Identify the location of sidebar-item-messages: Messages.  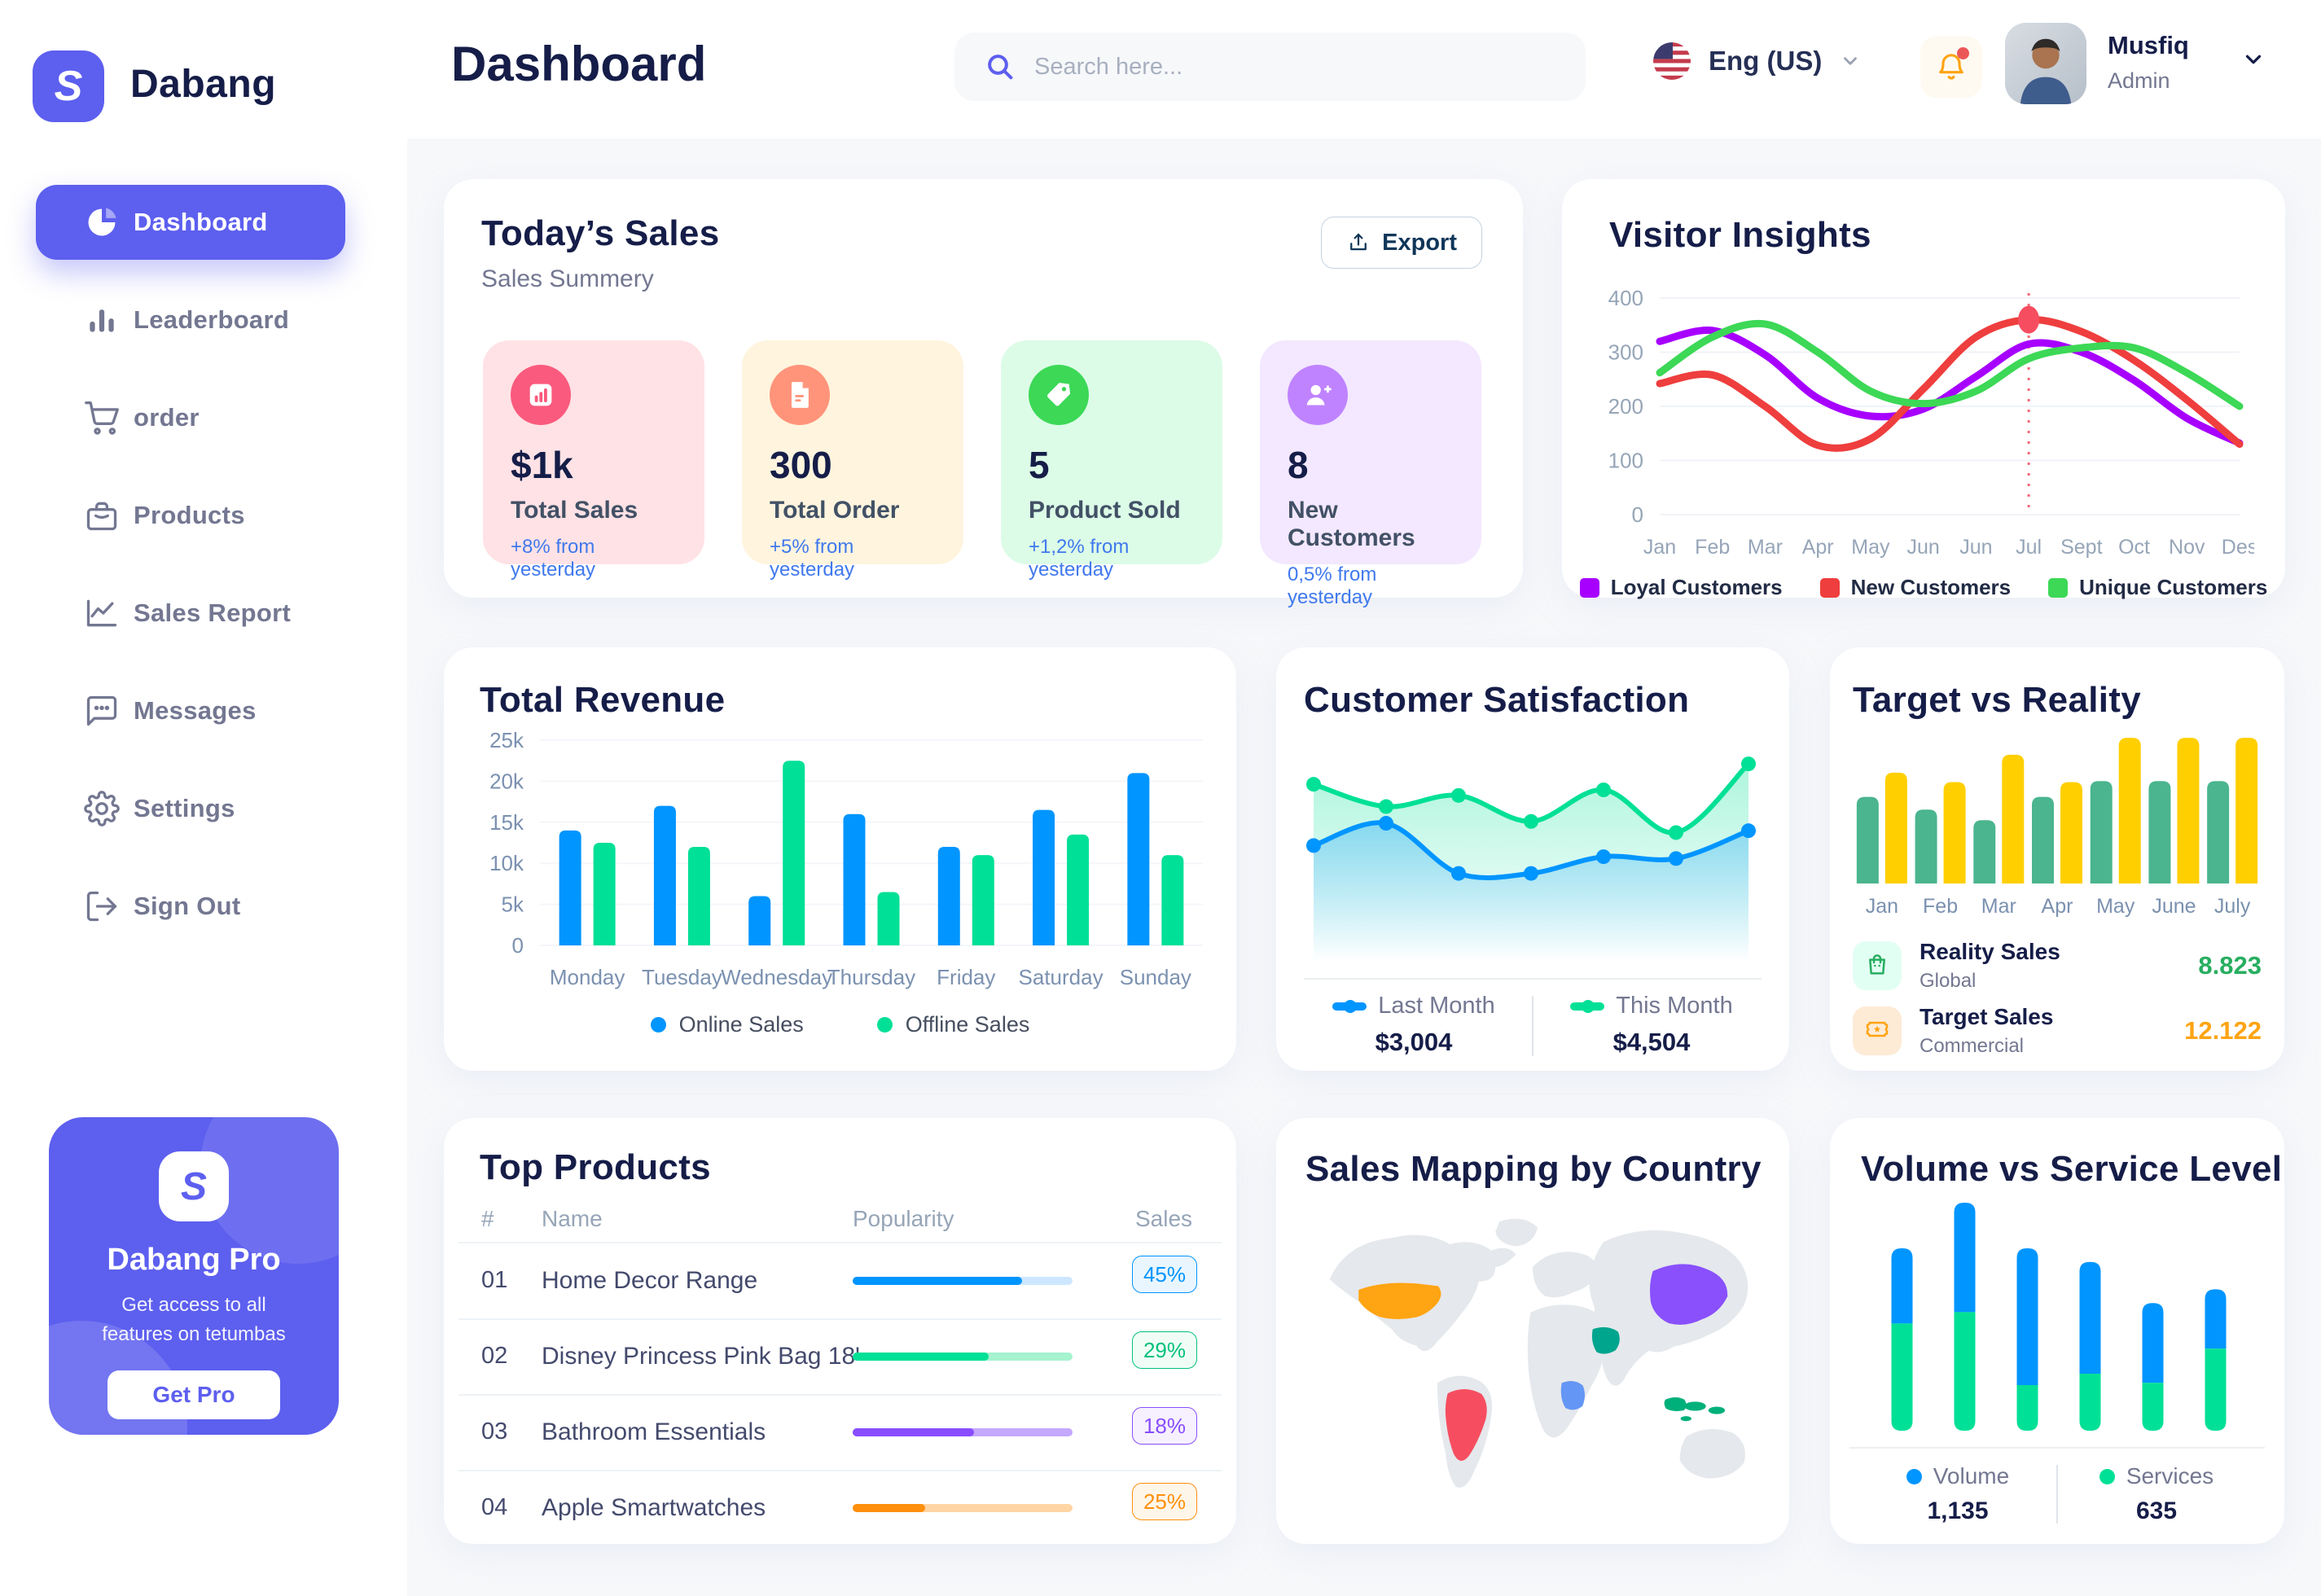
(190, 710).